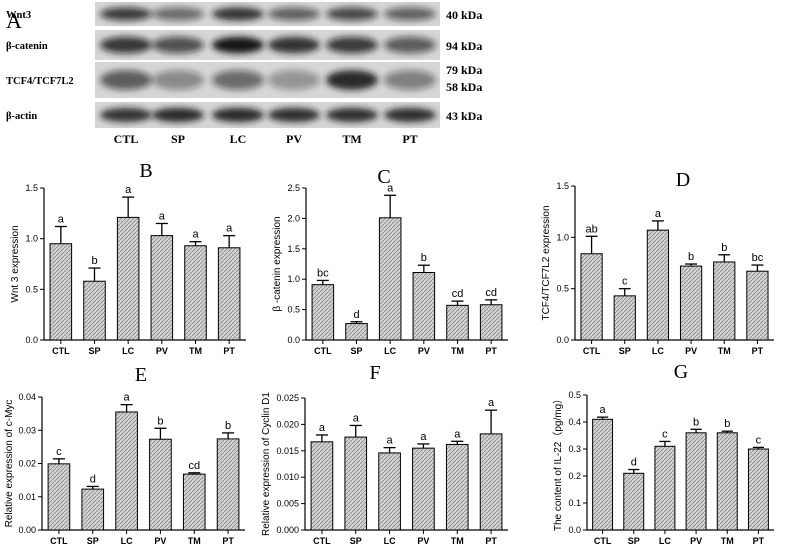  What do you see at coordinates (238, 139) in the screenshot?
I see `lane-label: LC` at bounding box center [238, 139].